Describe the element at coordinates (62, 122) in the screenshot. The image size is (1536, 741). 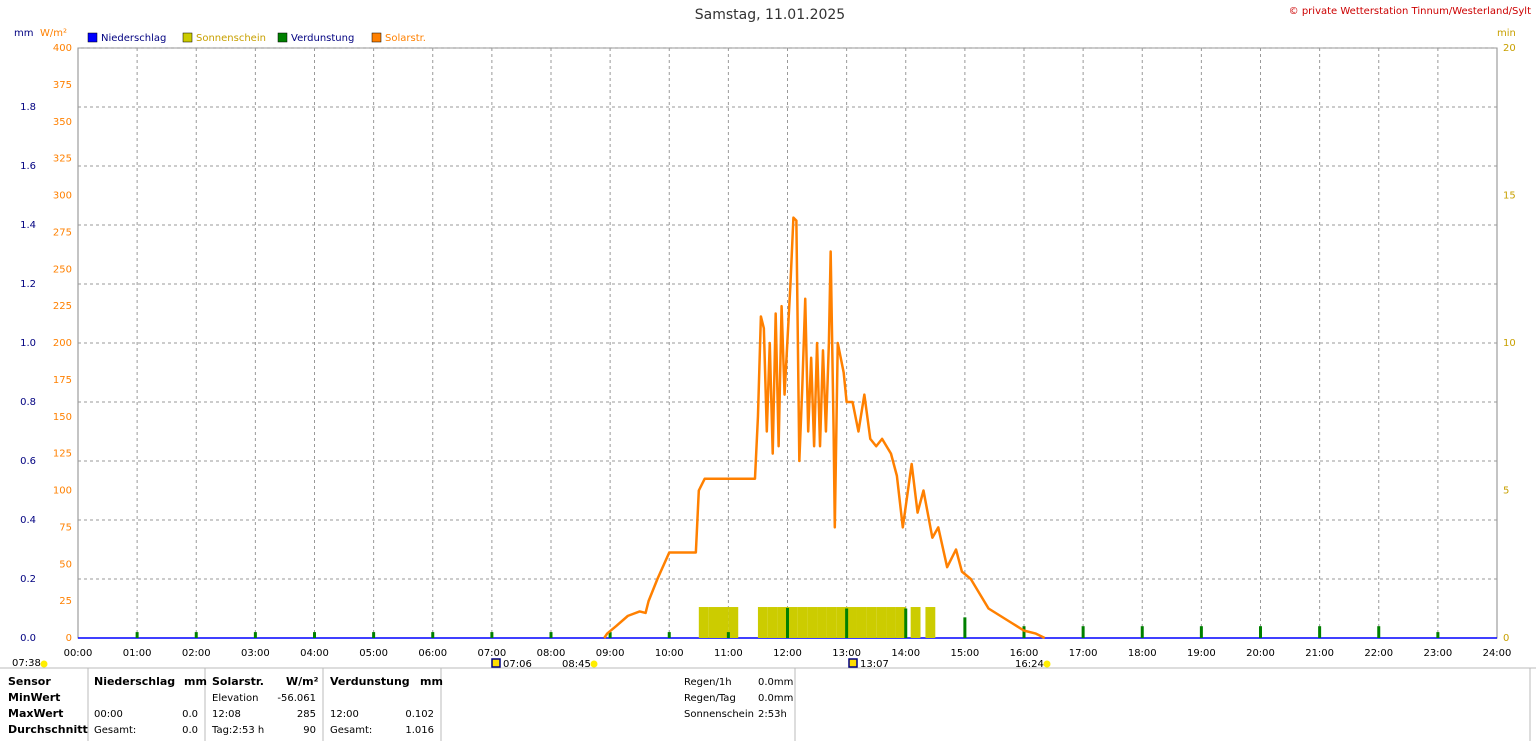
I see `y-tick-label-w: 350` at that location.